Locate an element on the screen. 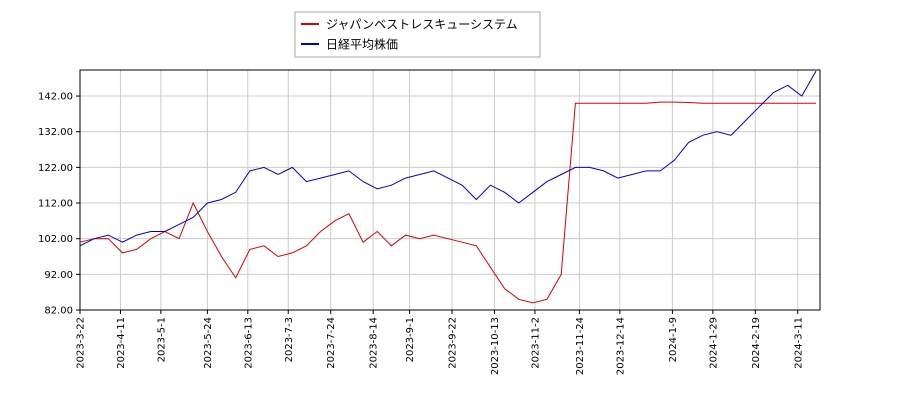  x-tick-label: 2024-3-11 is located at coordinates (798, 343).